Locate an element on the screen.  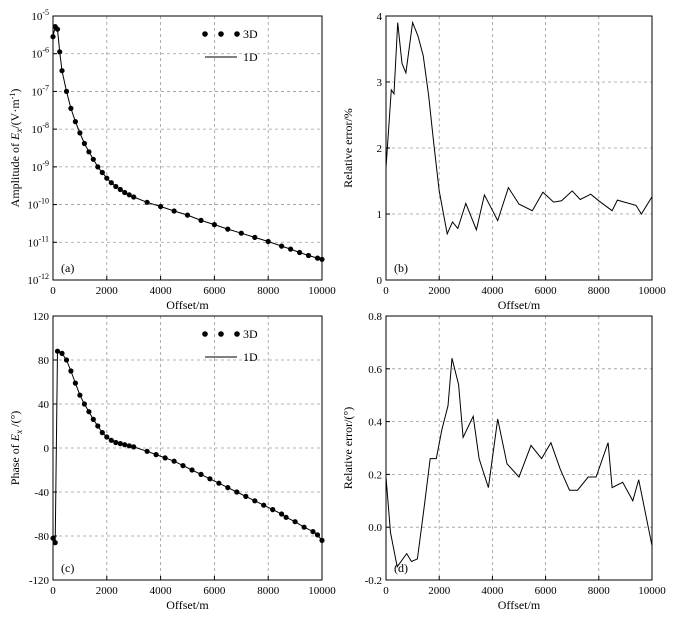
y-tick-label: 10-12 is located at coordinates (38, 279).